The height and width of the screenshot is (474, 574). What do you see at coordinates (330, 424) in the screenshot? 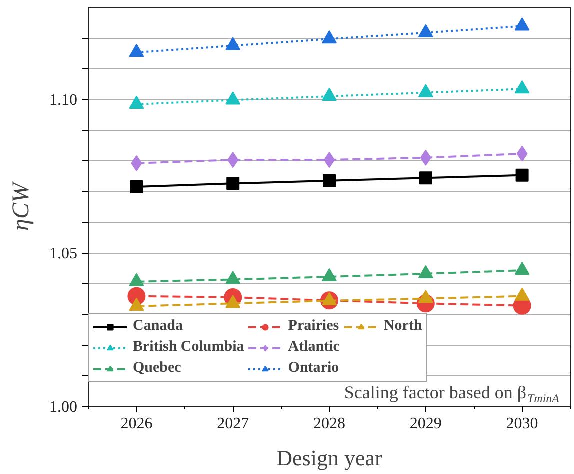
I see `x-tick-label: 2028` at bounding box center [330, 424].